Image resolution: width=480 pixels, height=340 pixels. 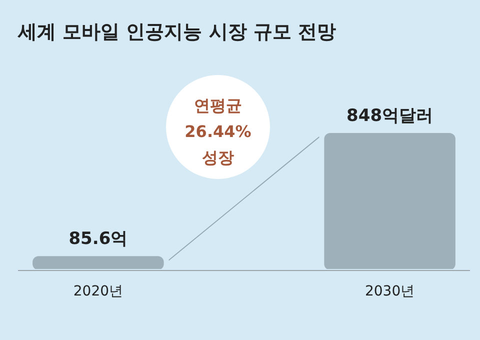 What do you see at coordinates (98, 239) in the screenshot?
I see `data-label: 85.6억` at bounding box center [98, 239].